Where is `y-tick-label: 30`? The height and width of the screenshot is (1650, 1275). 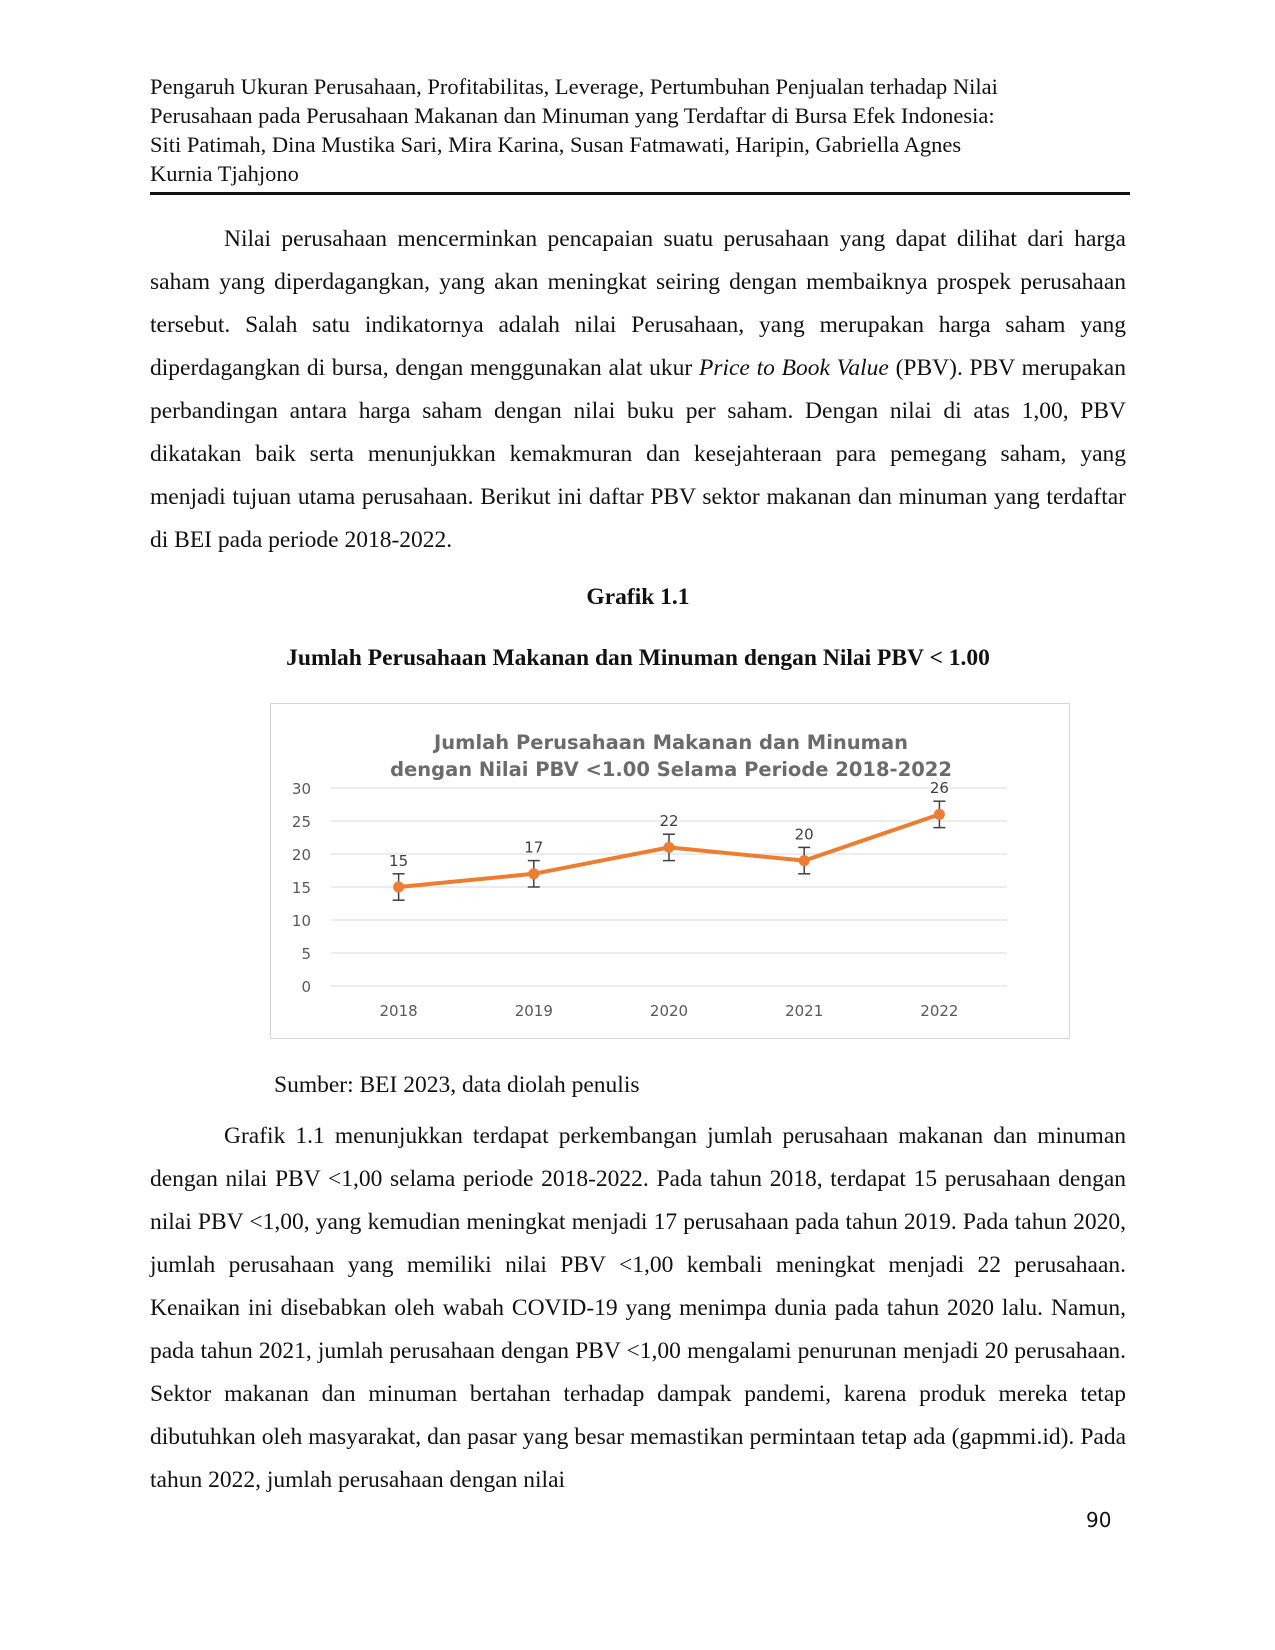
y-tick-label: 30 is located at coordinates (301, 789).